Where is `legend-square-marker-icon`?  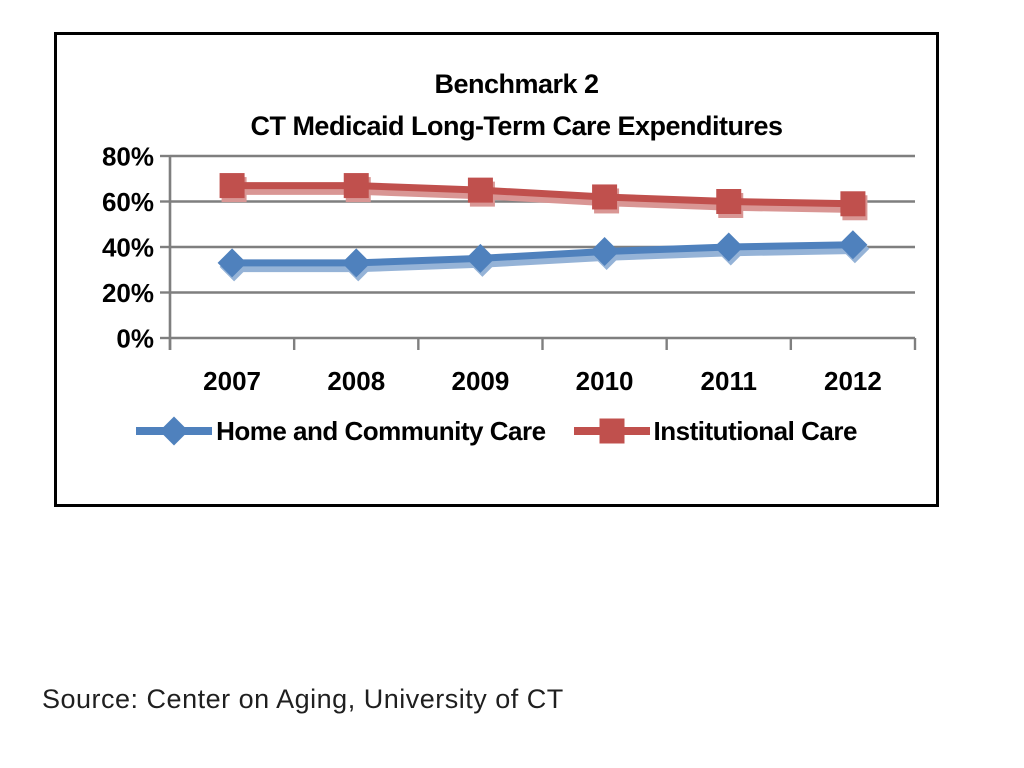 legend-square-marker-icon is located at coordinates (611, 431).